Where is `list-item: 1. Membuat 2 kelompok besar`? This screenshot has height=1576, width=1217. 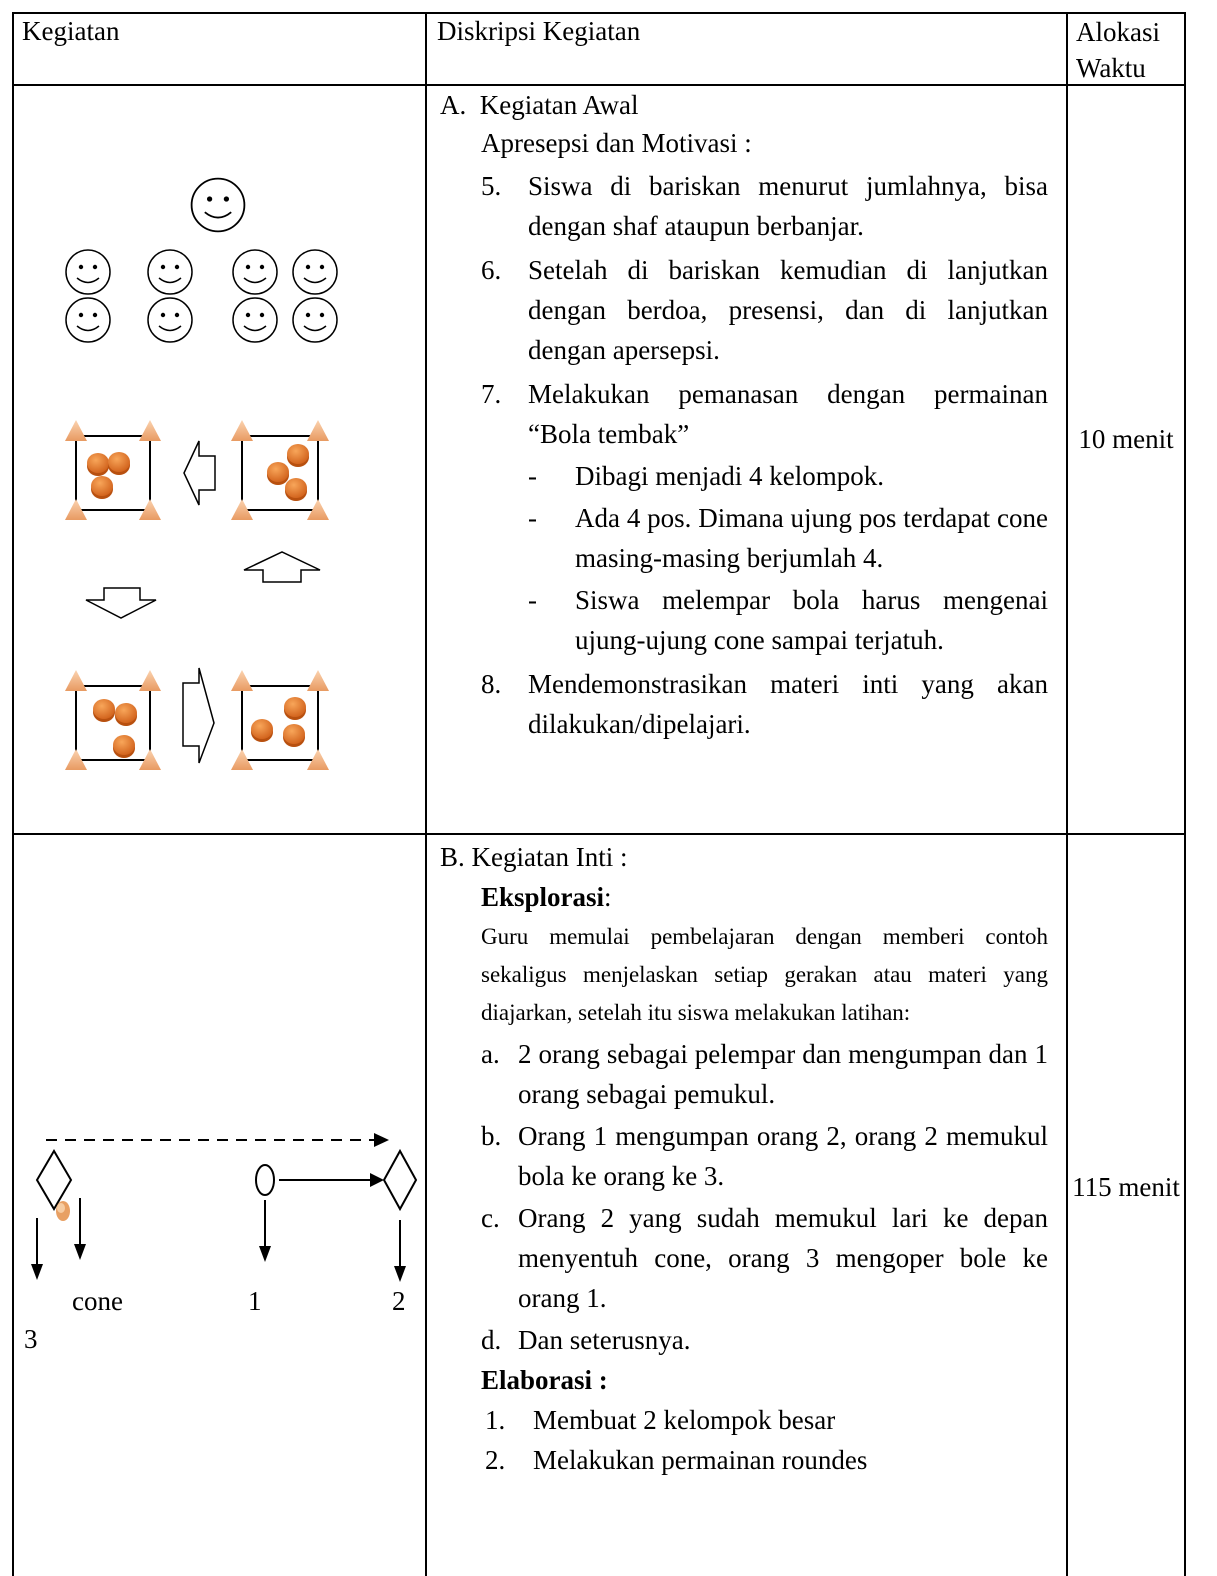 list-item: 1. Membuat 2 kelompok besar is located at coordinates (767, 1420).